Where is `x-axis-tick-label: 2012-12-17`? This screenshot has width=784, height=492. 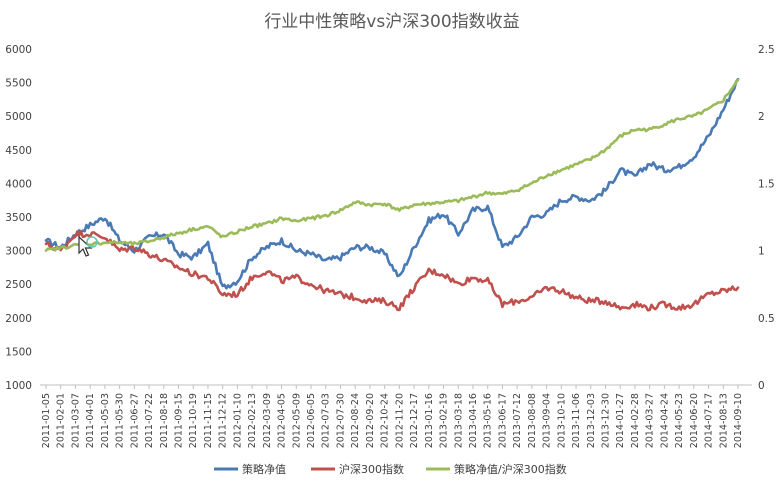
x-axis-tick-label: 2012-12-17 is located at coordinates (414, 420).